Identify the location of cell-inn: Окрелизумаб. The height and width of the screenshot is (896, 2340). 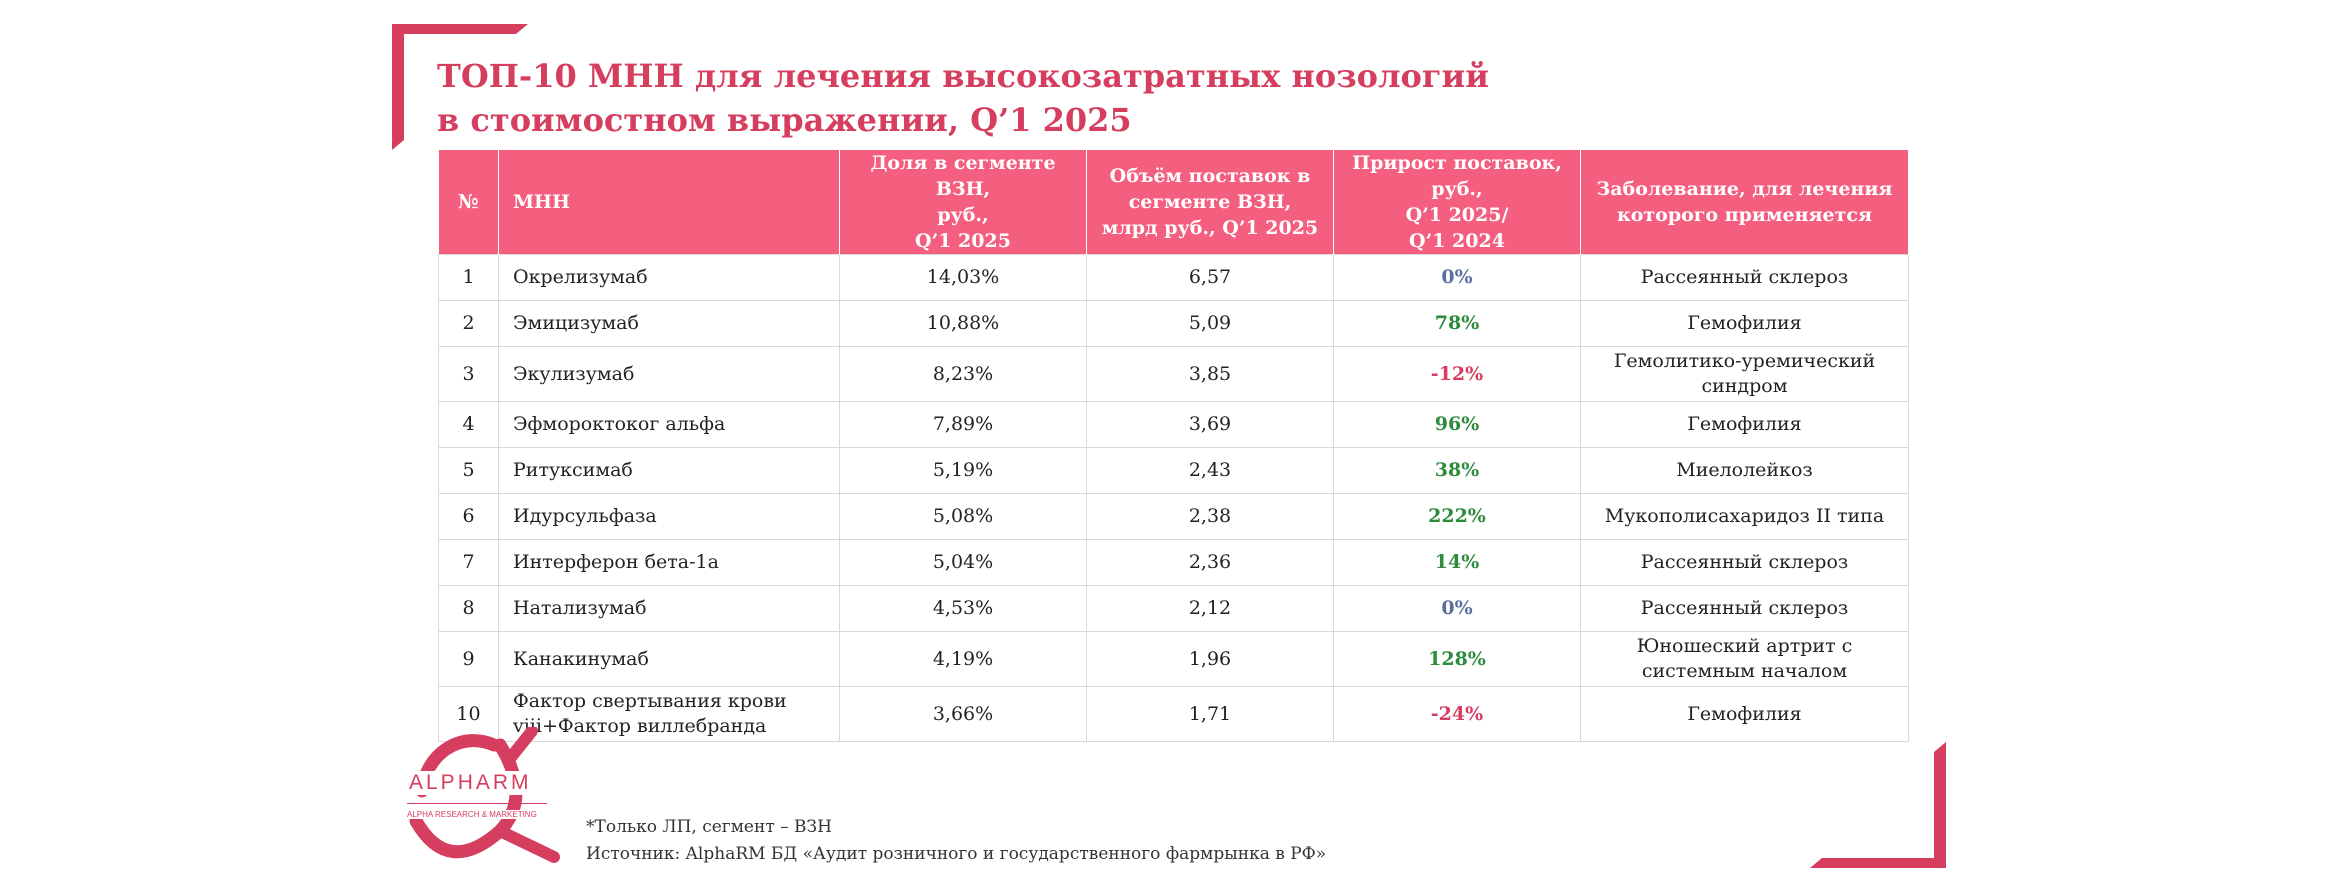
(669, 277).